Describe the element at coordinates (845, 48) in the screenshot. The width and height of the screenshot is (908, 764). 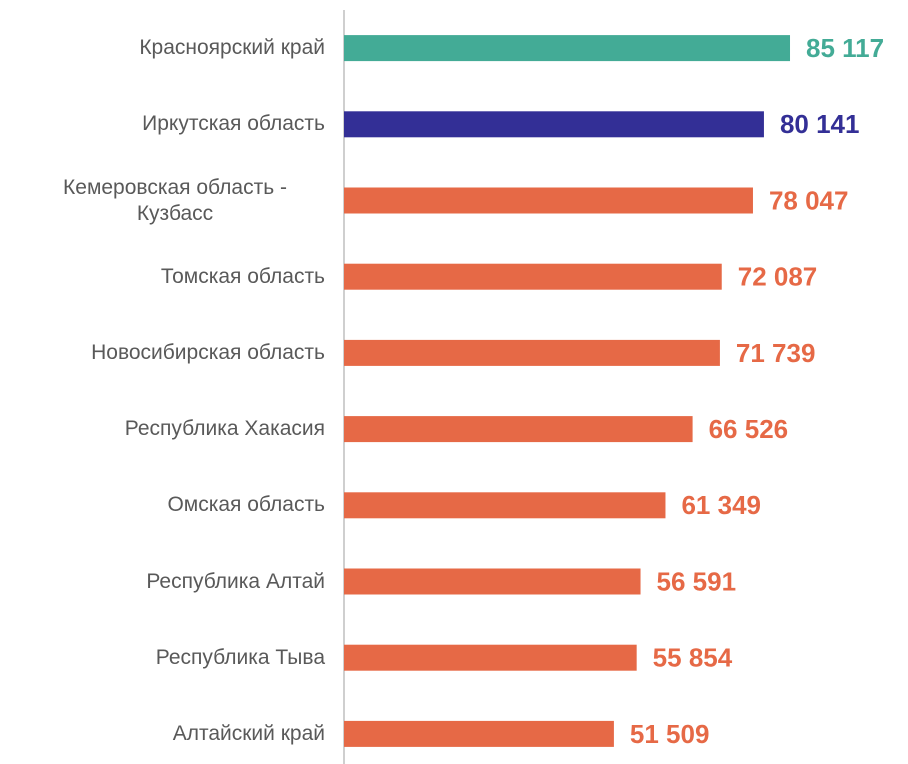
I see `data-label: 85 117` at that location.